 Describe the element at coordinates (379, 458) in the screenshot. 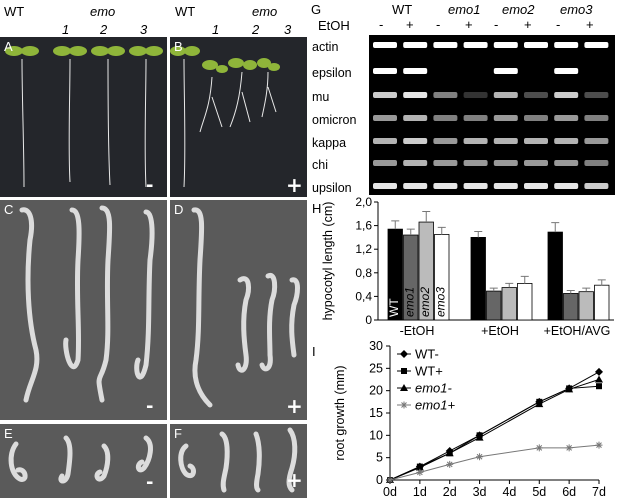

I see `chart-i-ytick-label: 5` at that location.